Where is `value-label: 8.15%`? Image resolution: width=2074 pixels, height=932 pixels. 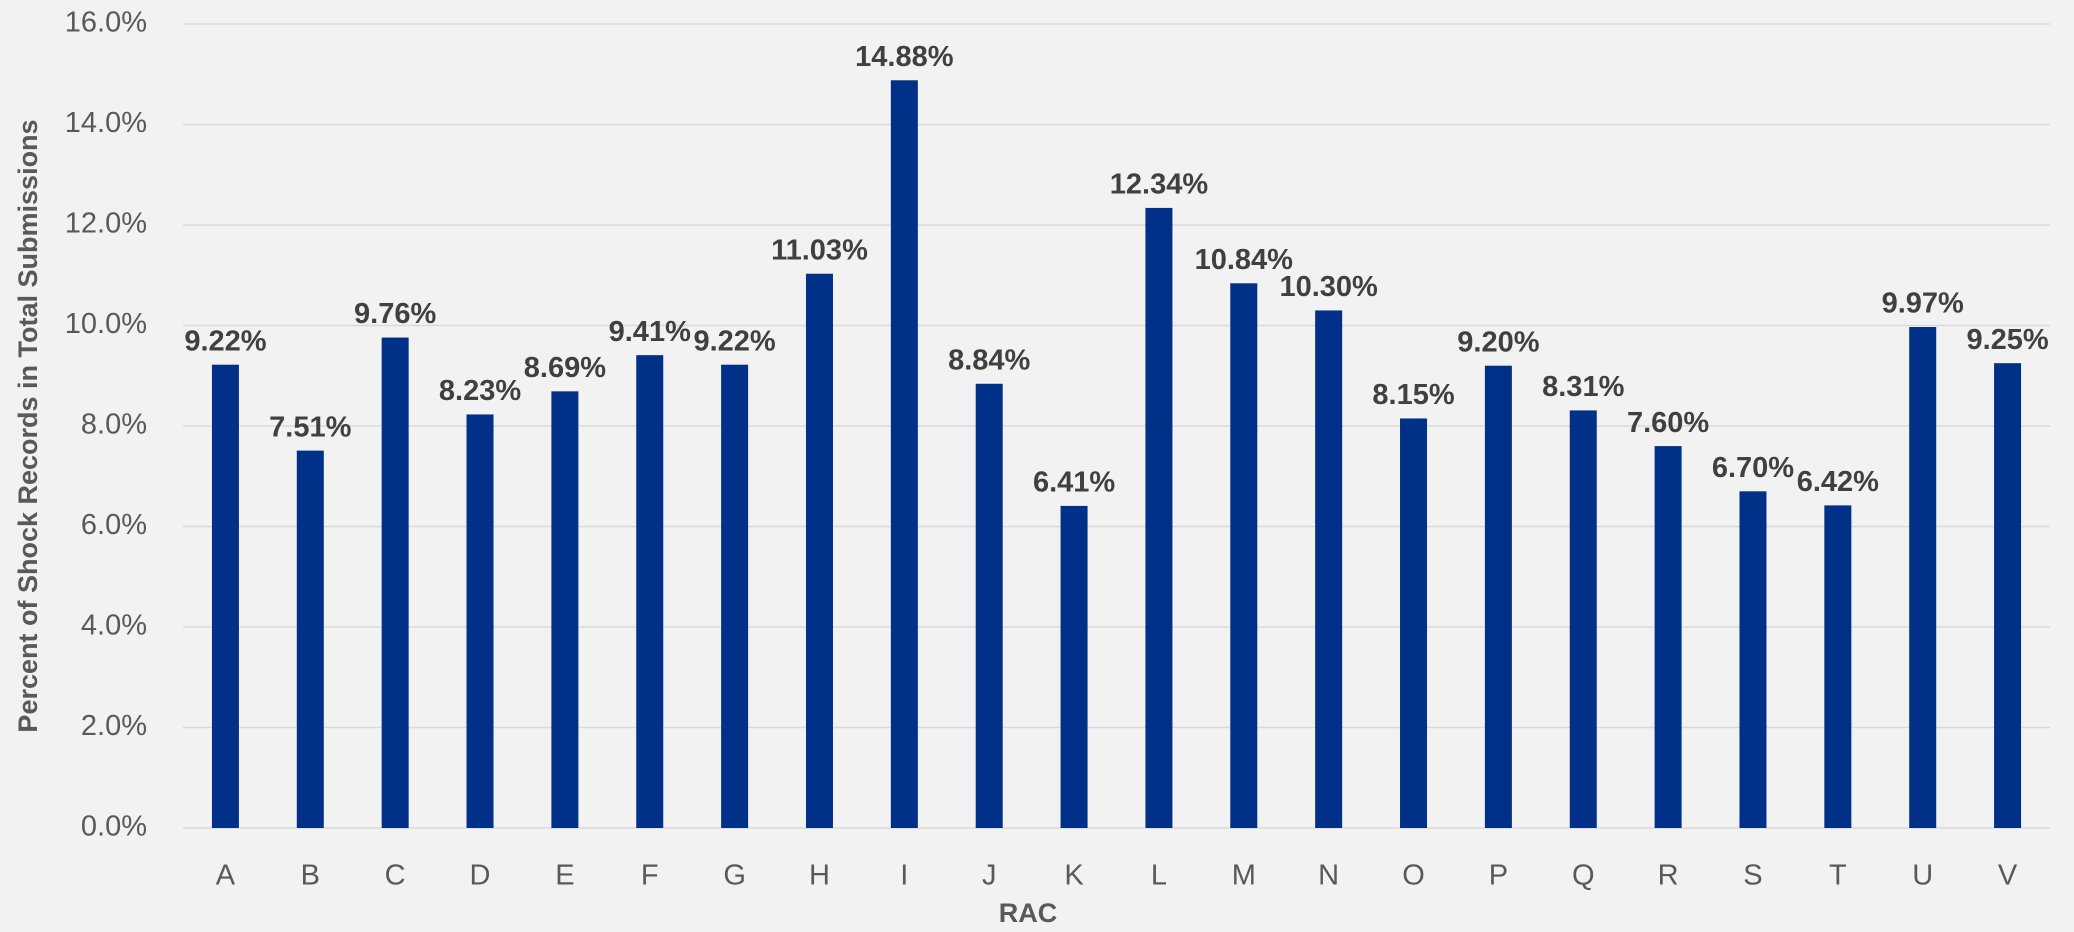 value-label: 8.15% is located at coordinates (1413, 395).